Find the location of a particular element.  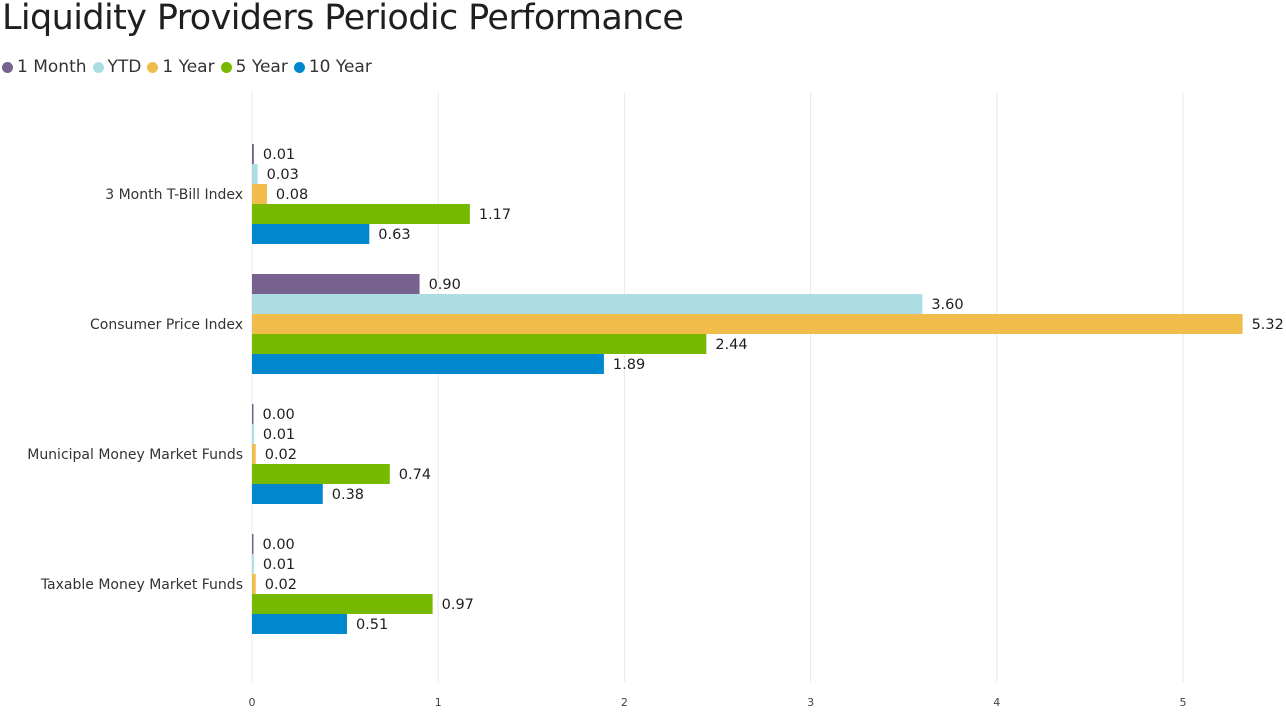

data-label: 0.74 is located at coordinates (415, 475).